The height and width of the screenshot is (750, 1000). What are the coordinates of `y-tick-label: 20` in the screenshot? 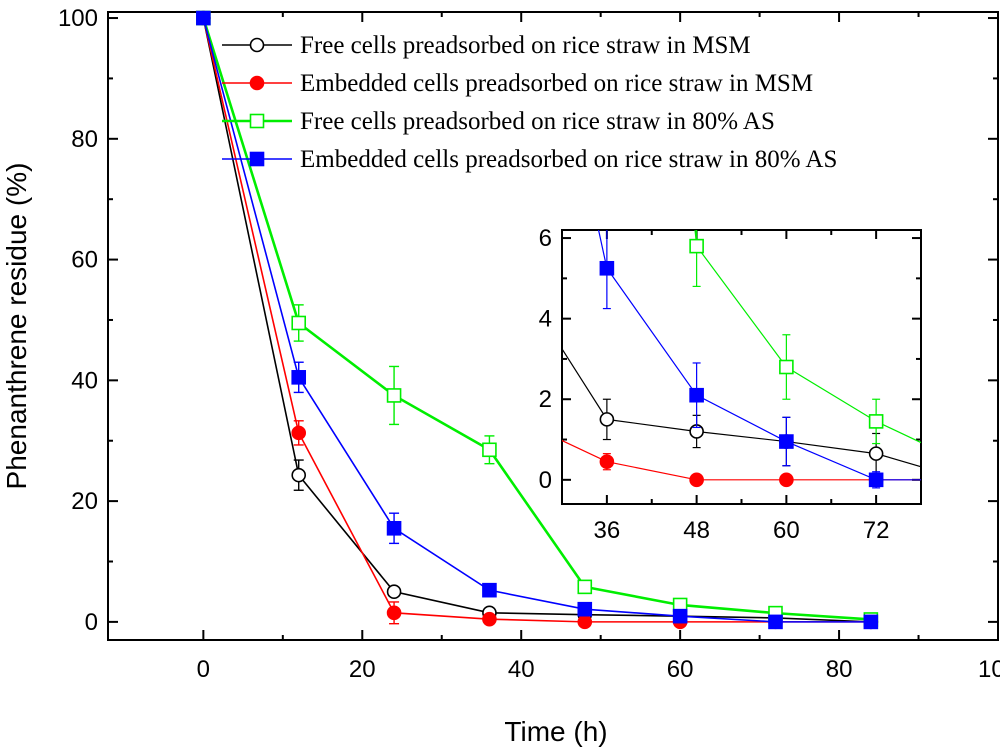 It's located at (84, 501).